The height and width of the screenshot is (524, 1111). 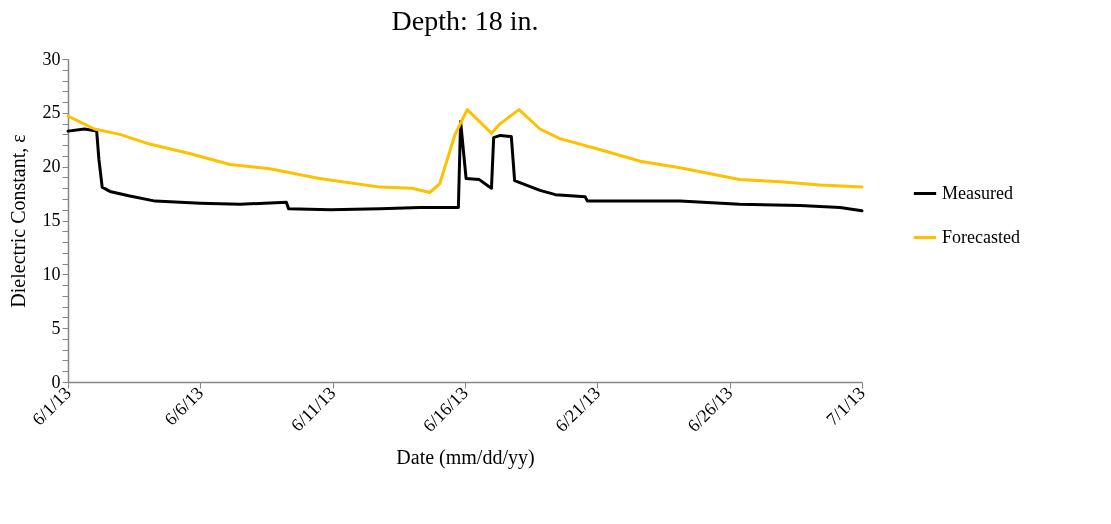 What do you see at coordinates (51, 58) in the screenshot?
I see `y-tick-label: 30` at bounding box center [51, 58].